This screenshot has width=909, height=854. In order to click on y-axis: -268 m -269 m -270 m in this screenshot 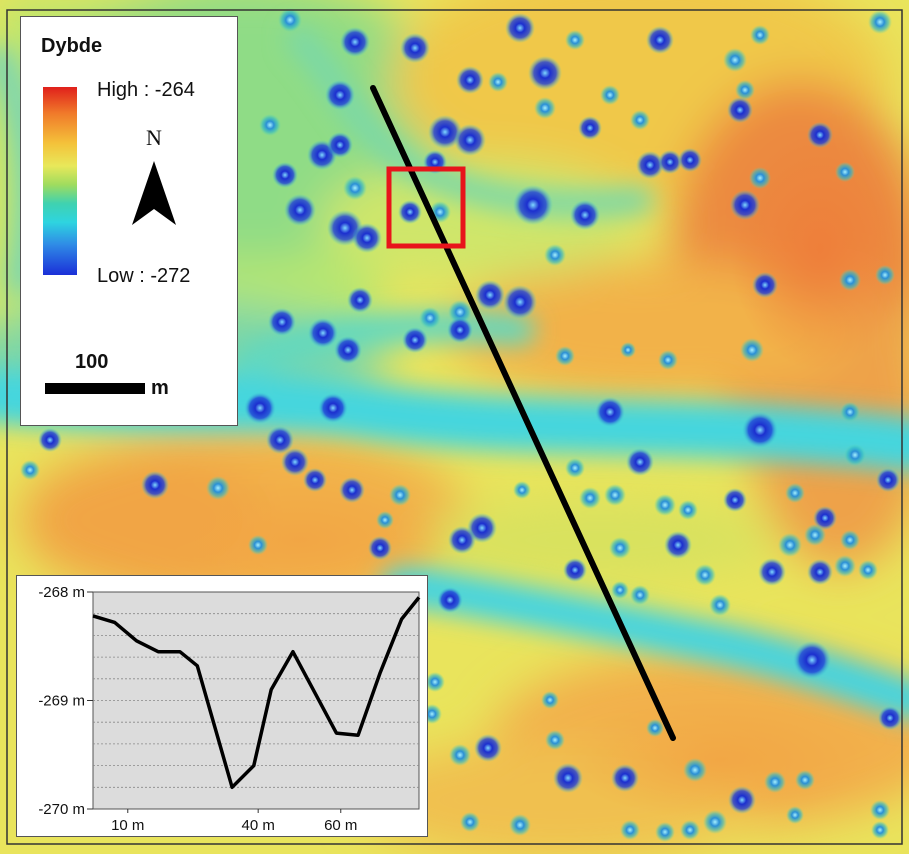, I will do `click(65, 701)`.